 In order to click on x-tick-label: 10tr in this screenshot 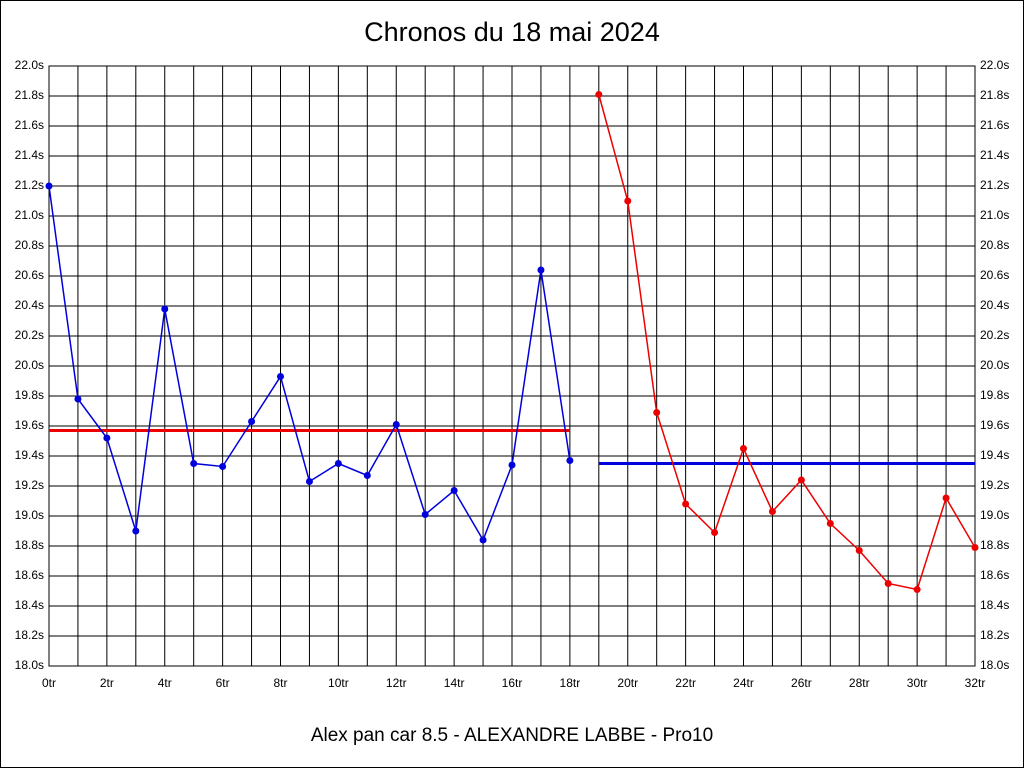, I will do `click(338, 683)`.